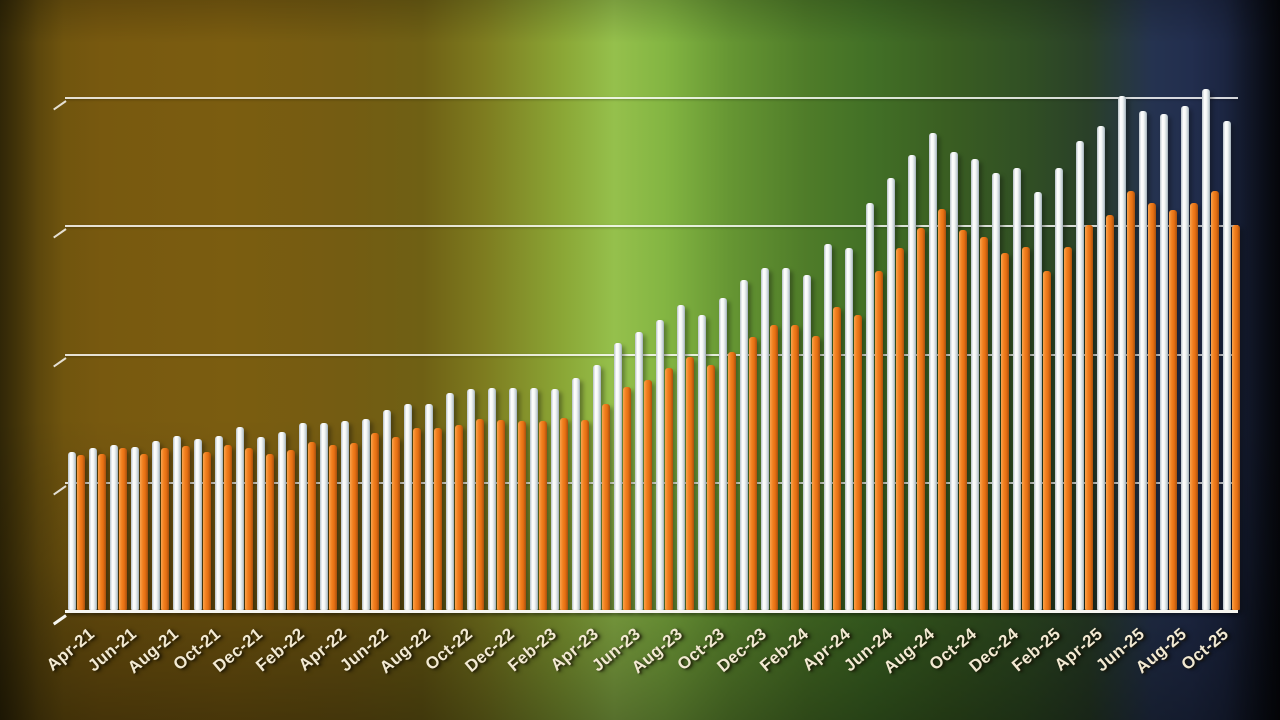 The image size is (1280, 720). I want to click on x-axis-left-tick, so click(59, 620).